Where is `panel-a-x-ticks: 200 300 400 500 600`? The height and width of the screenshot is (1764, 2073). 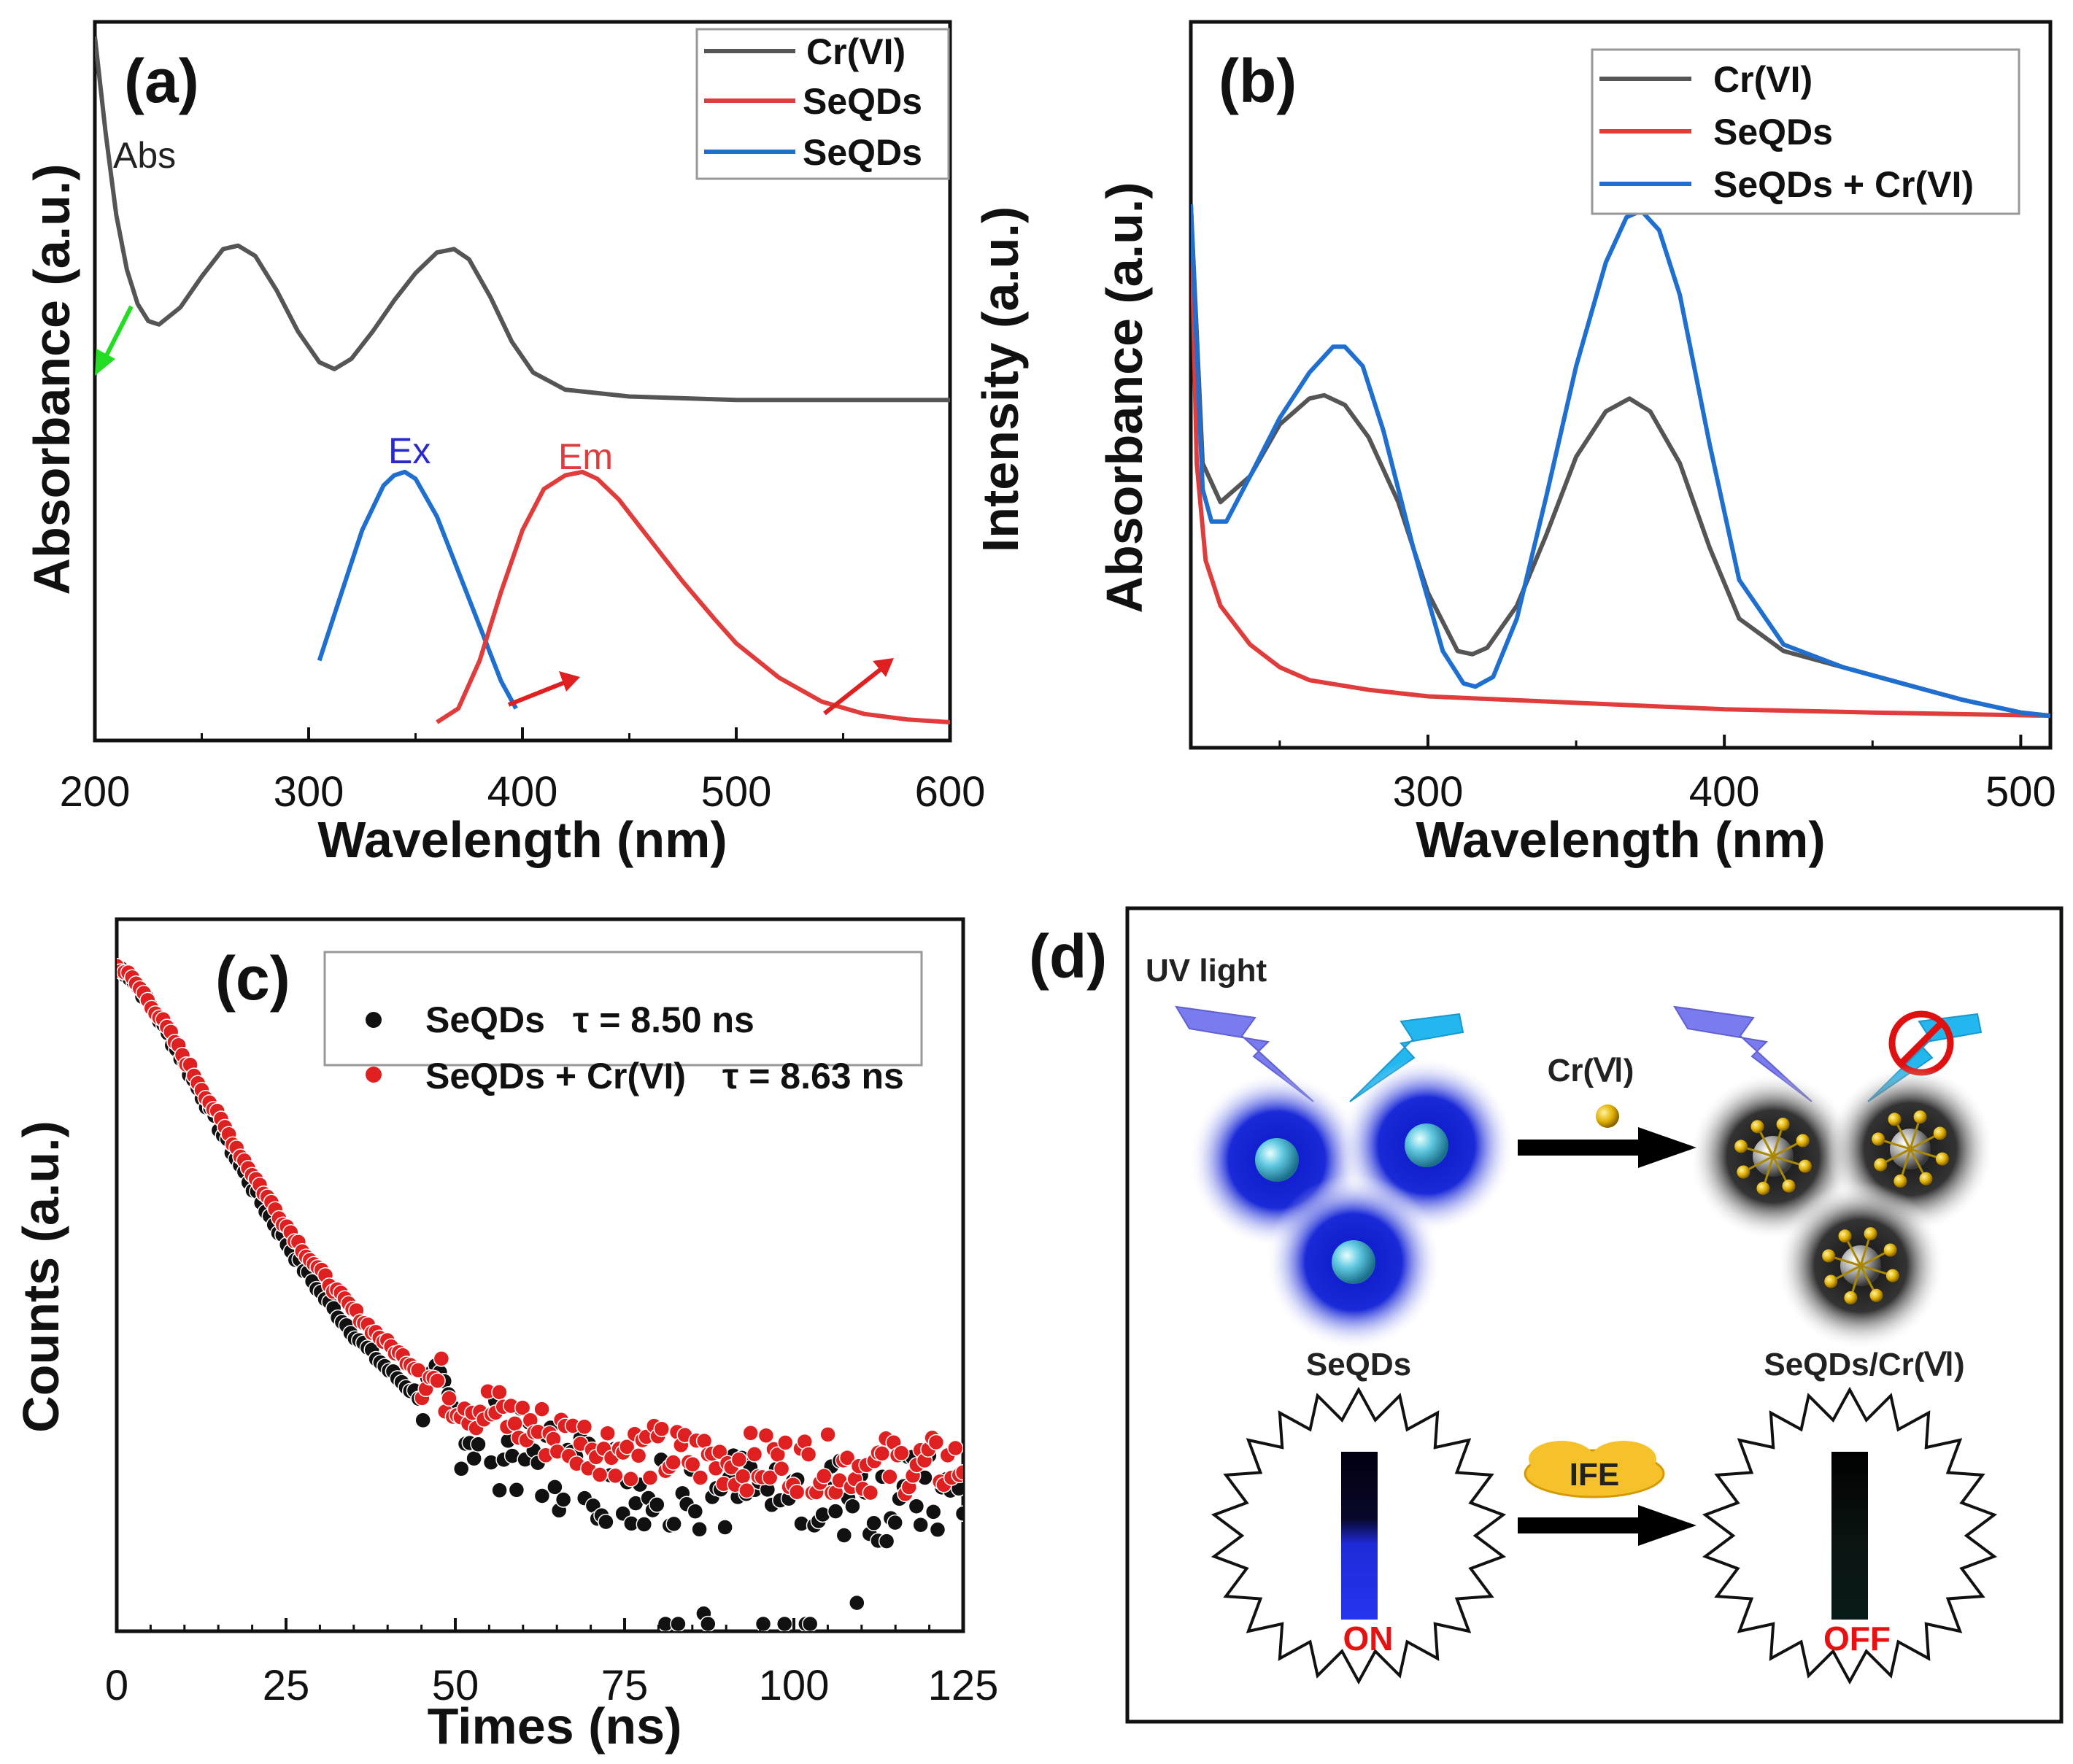
panel-a-x-ticks: 200 300 400 500 600 is located at coordinates (523, 771).